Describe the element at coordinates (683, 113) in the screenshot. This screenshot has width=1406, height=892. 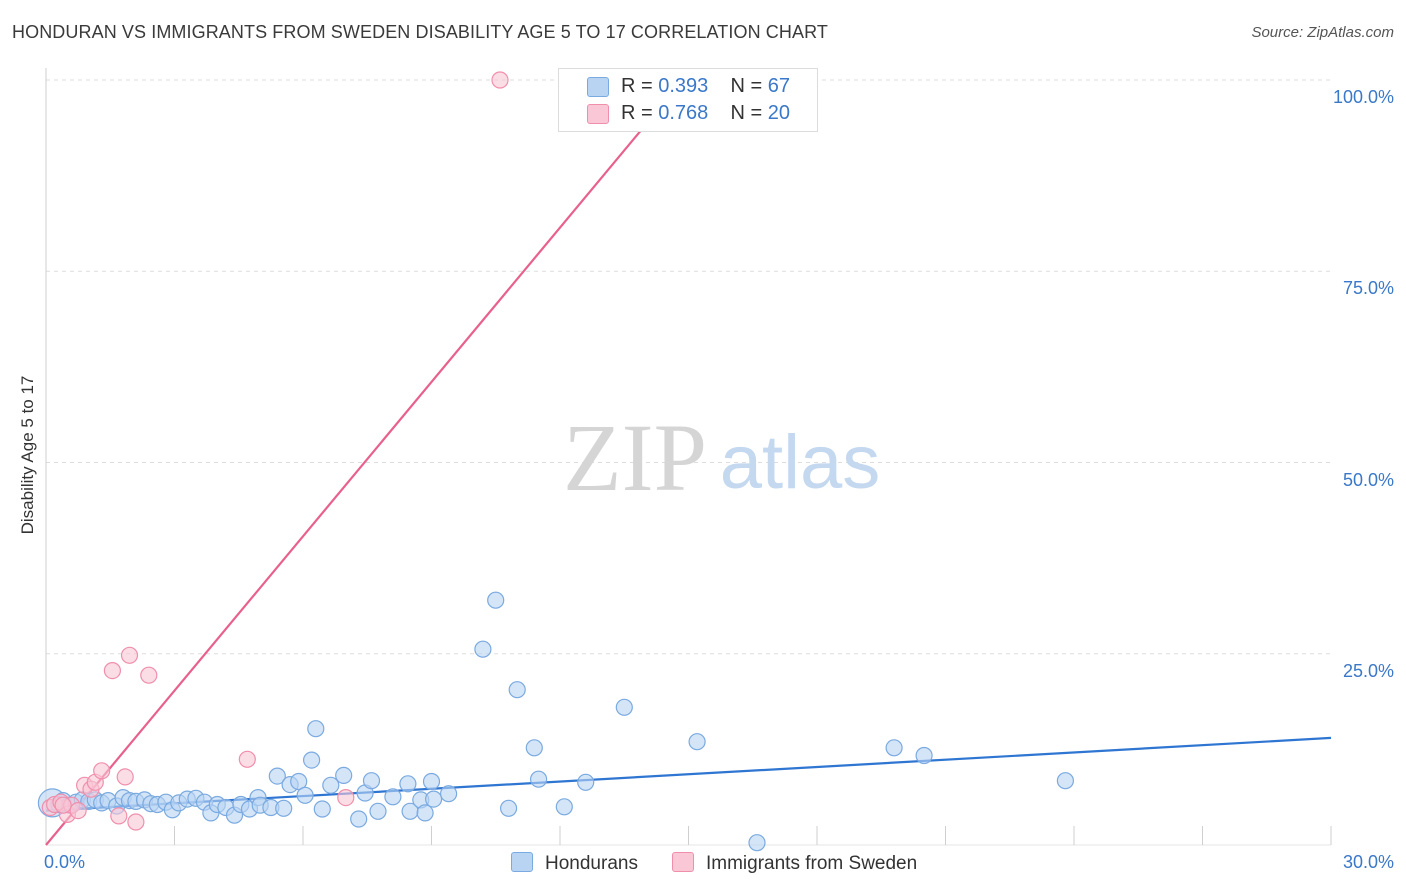
I see `legend-r-value: 0.768` at that location.